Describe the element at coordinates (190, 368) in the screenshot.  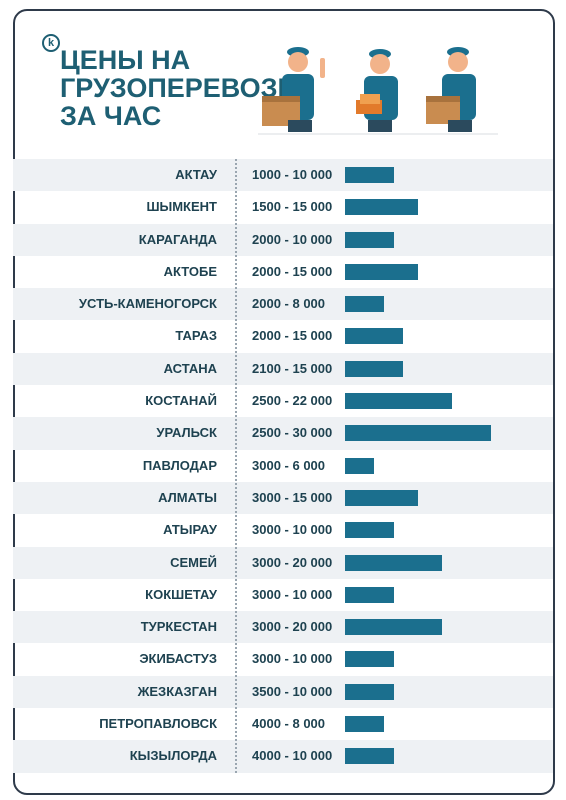
I see `city-label: АСТАНА` at that location.